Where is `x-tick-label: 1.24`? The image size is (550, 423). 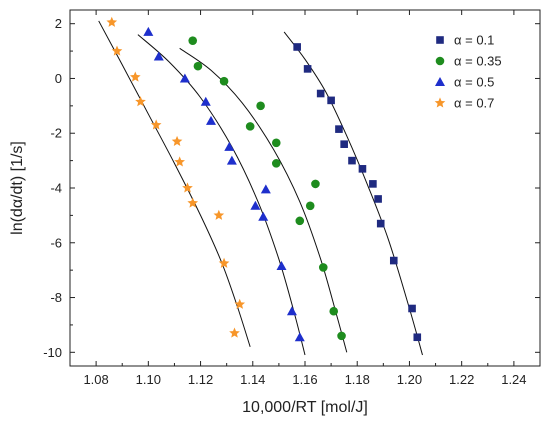 x-tick-label: 1.24 is located at coordinates (513, 379).